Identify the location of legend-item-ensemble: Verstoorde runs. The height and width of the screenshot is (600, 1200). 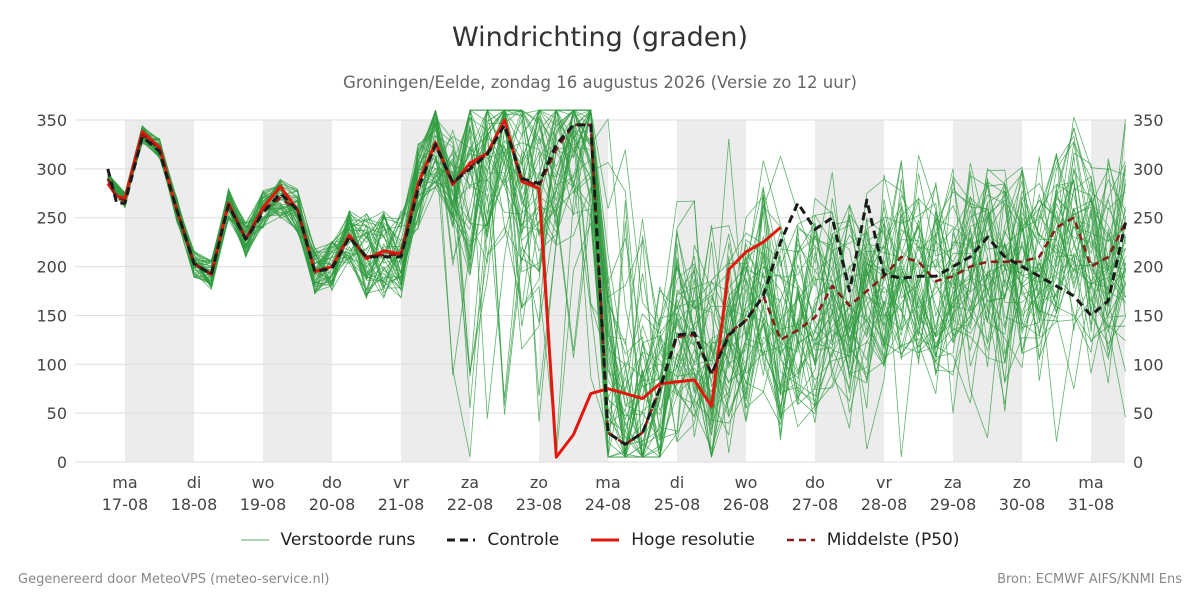
(328, 540).